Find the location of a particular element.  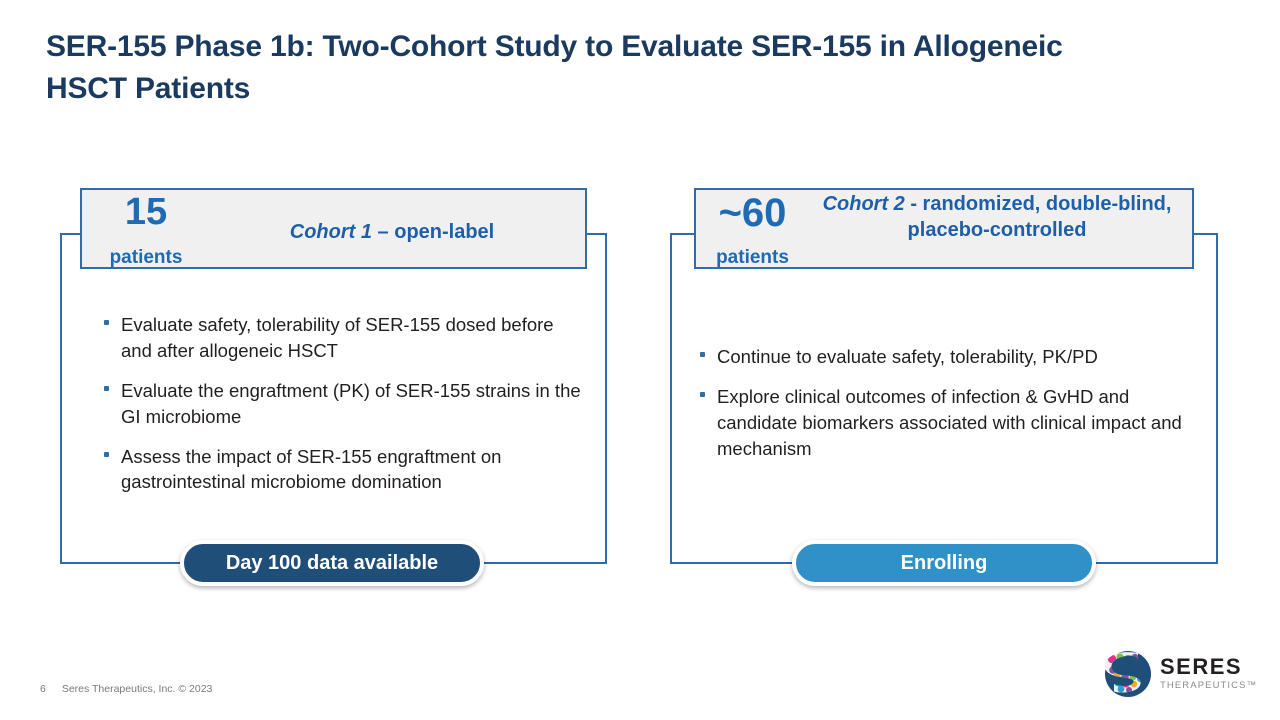

cohort-1-label-rest: – open-label is located at coordinates (433, 232).